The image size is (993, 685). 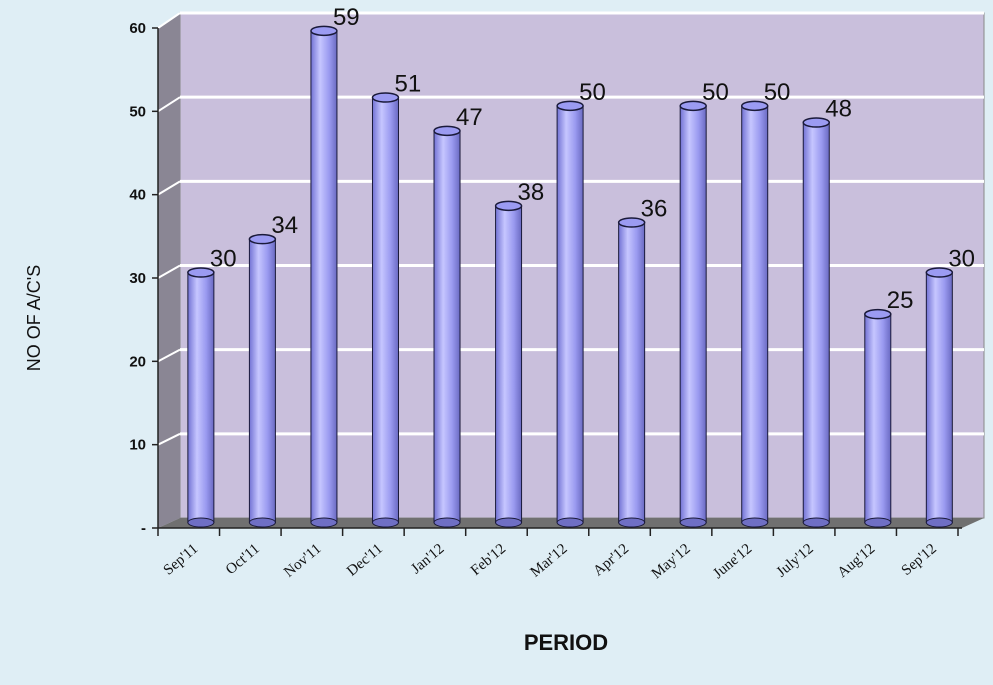 What do you see at coordinates (346, 17) in the screenshot?
I see `data-label: 59` at bounding box center [346, 17].